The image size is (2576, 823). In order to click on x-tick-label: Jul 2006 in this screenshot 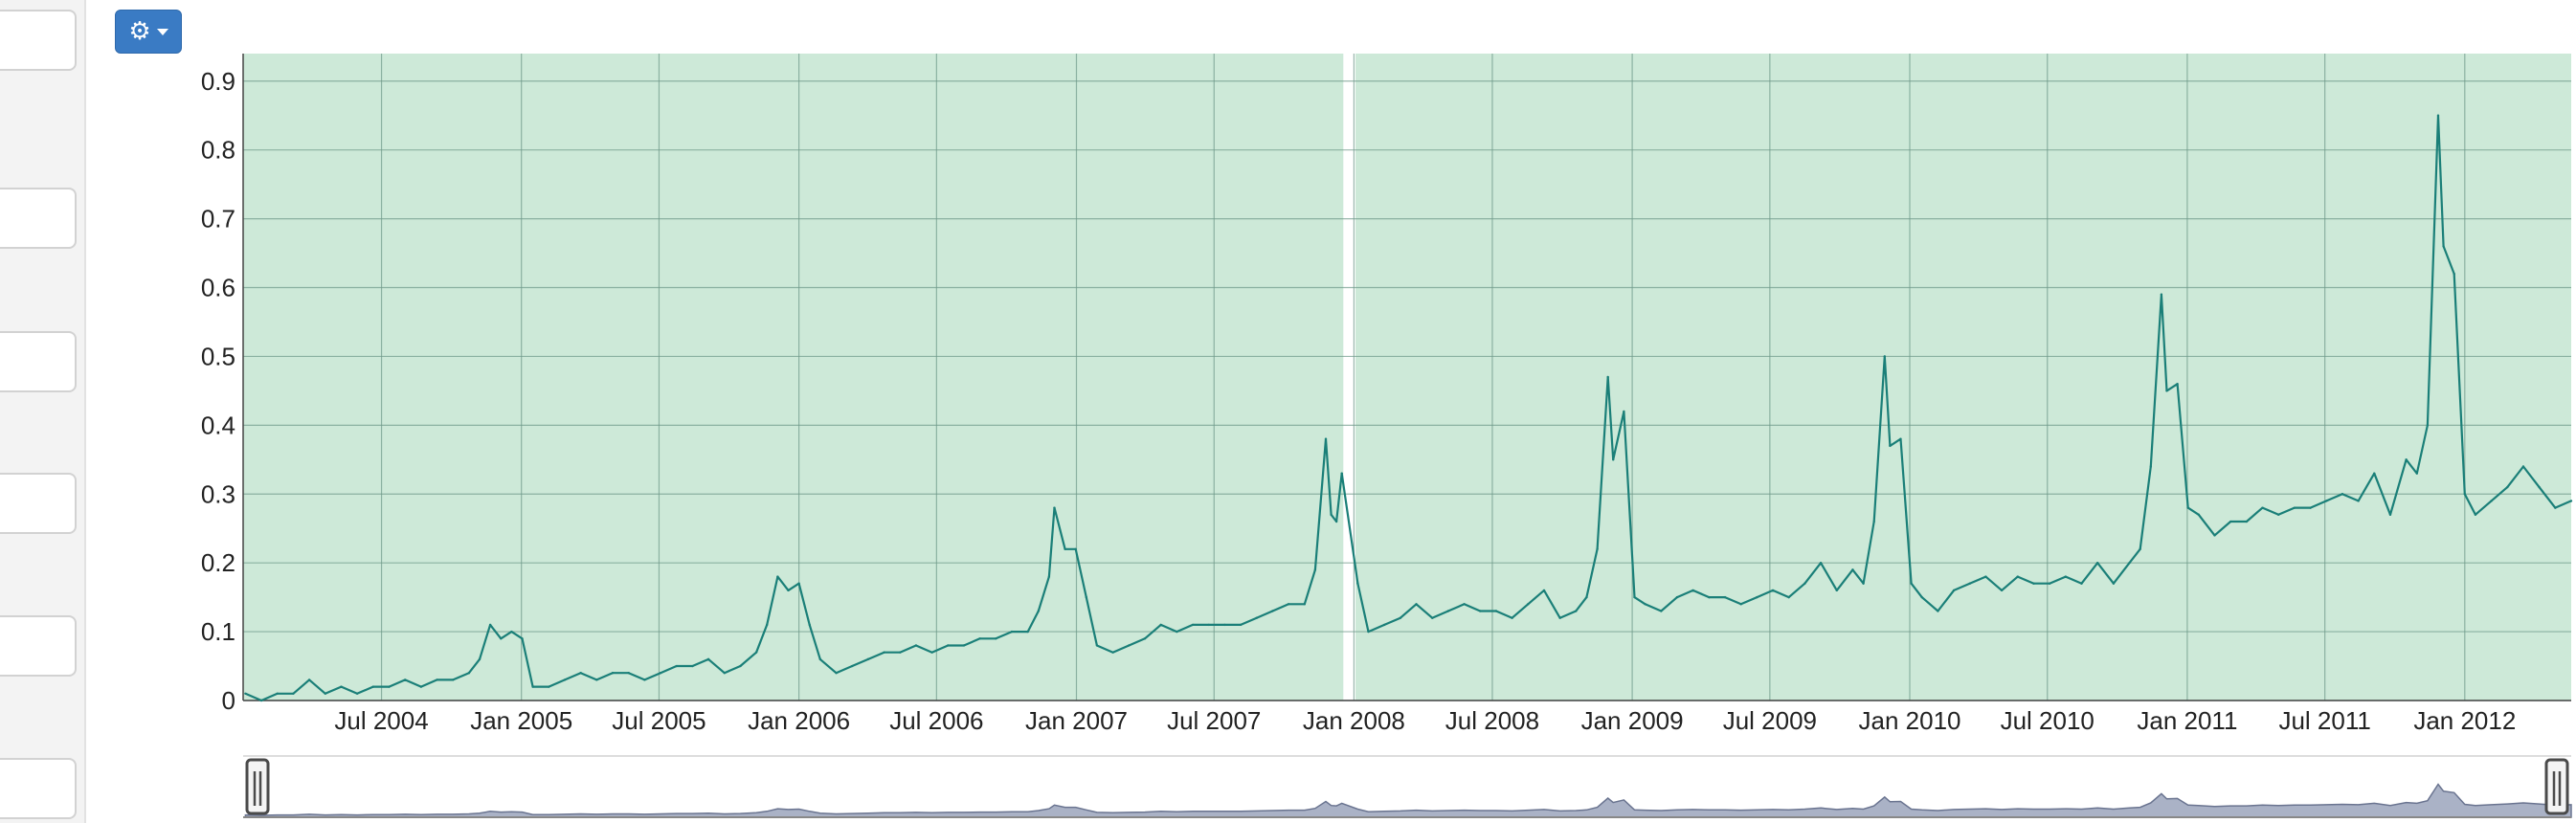, I will do `click(936, 720)`.